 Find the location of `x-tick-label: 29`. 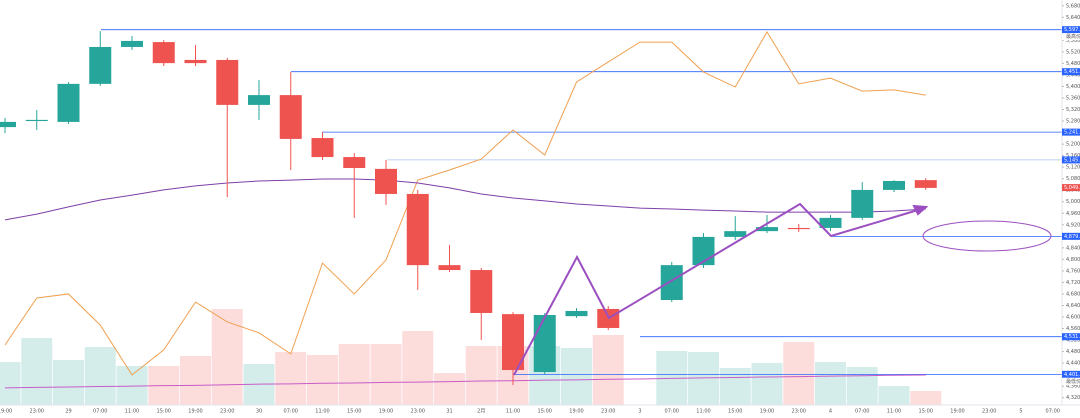

x-tick-label: 29 is located at coordinates (68, 412).